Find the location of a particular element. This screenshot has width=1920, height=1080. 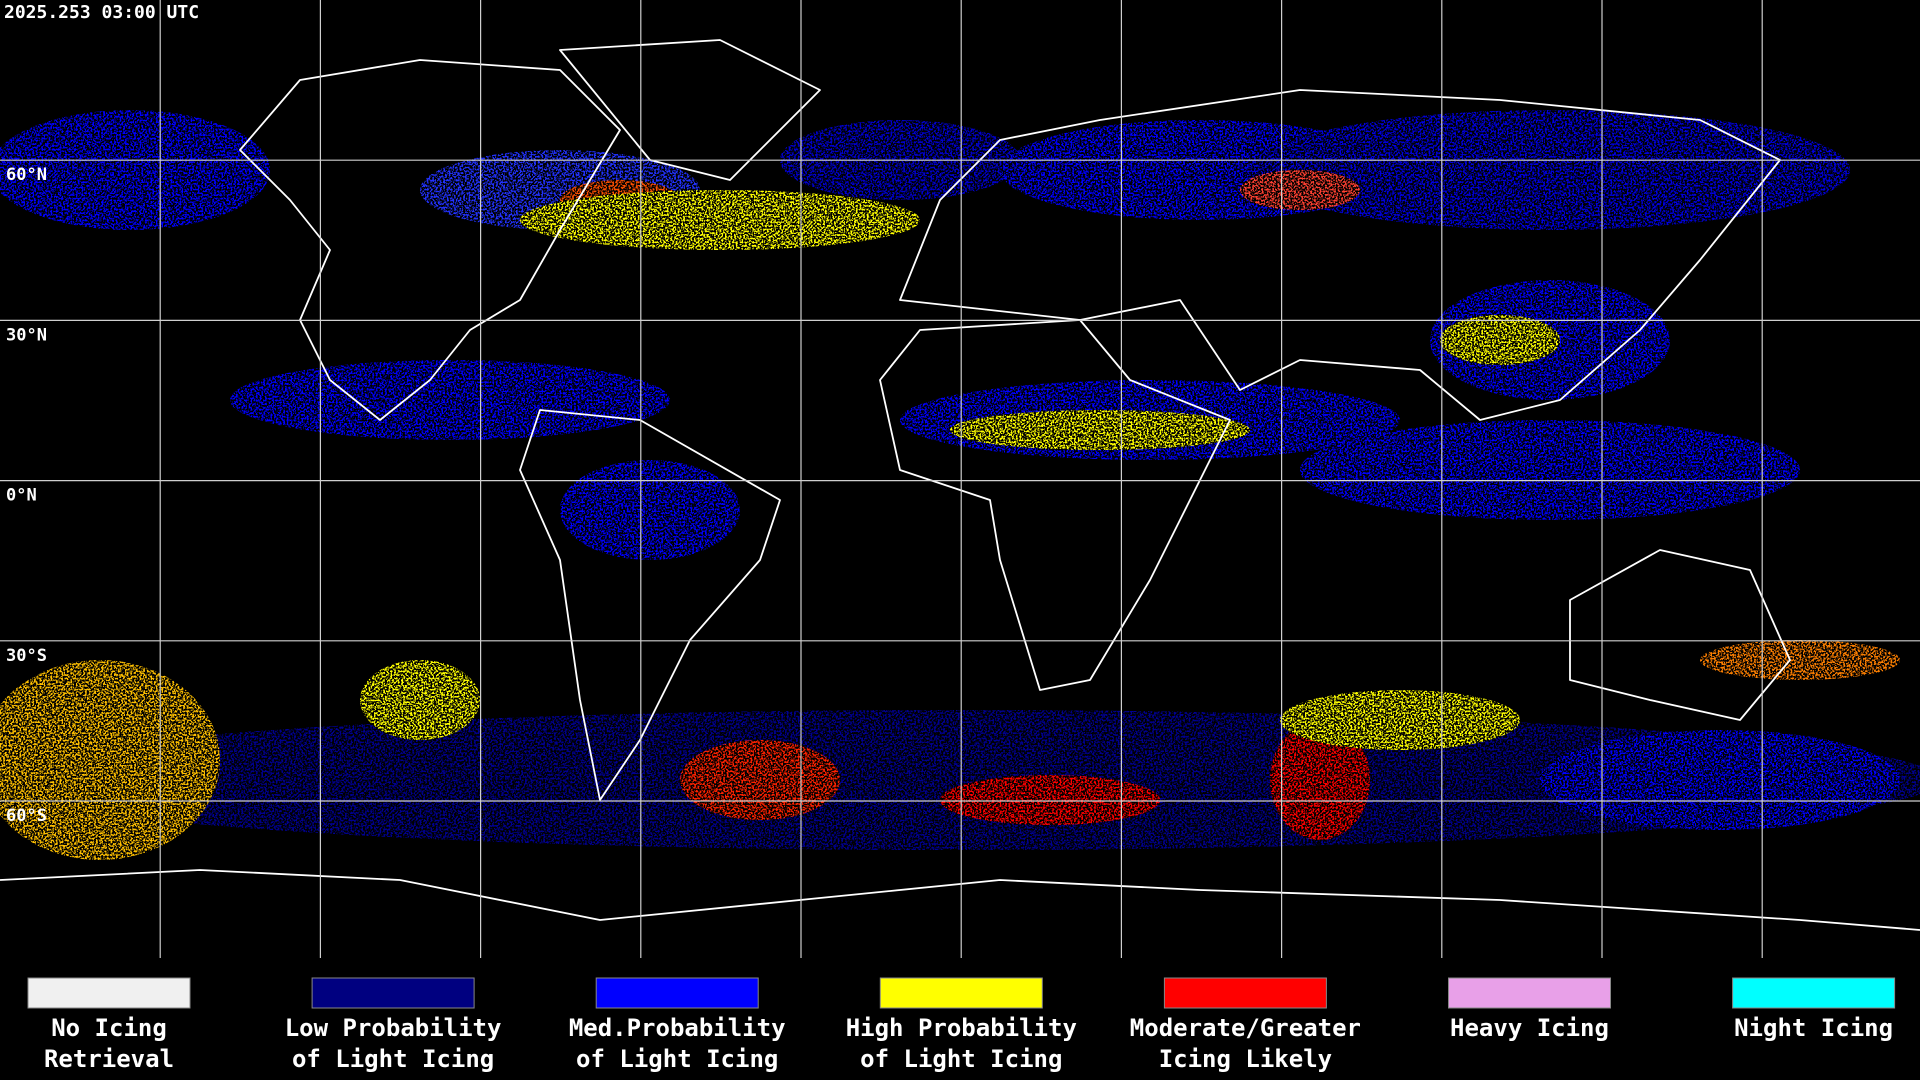

latitude-label: 30°N is located at coordinates (26, 335).